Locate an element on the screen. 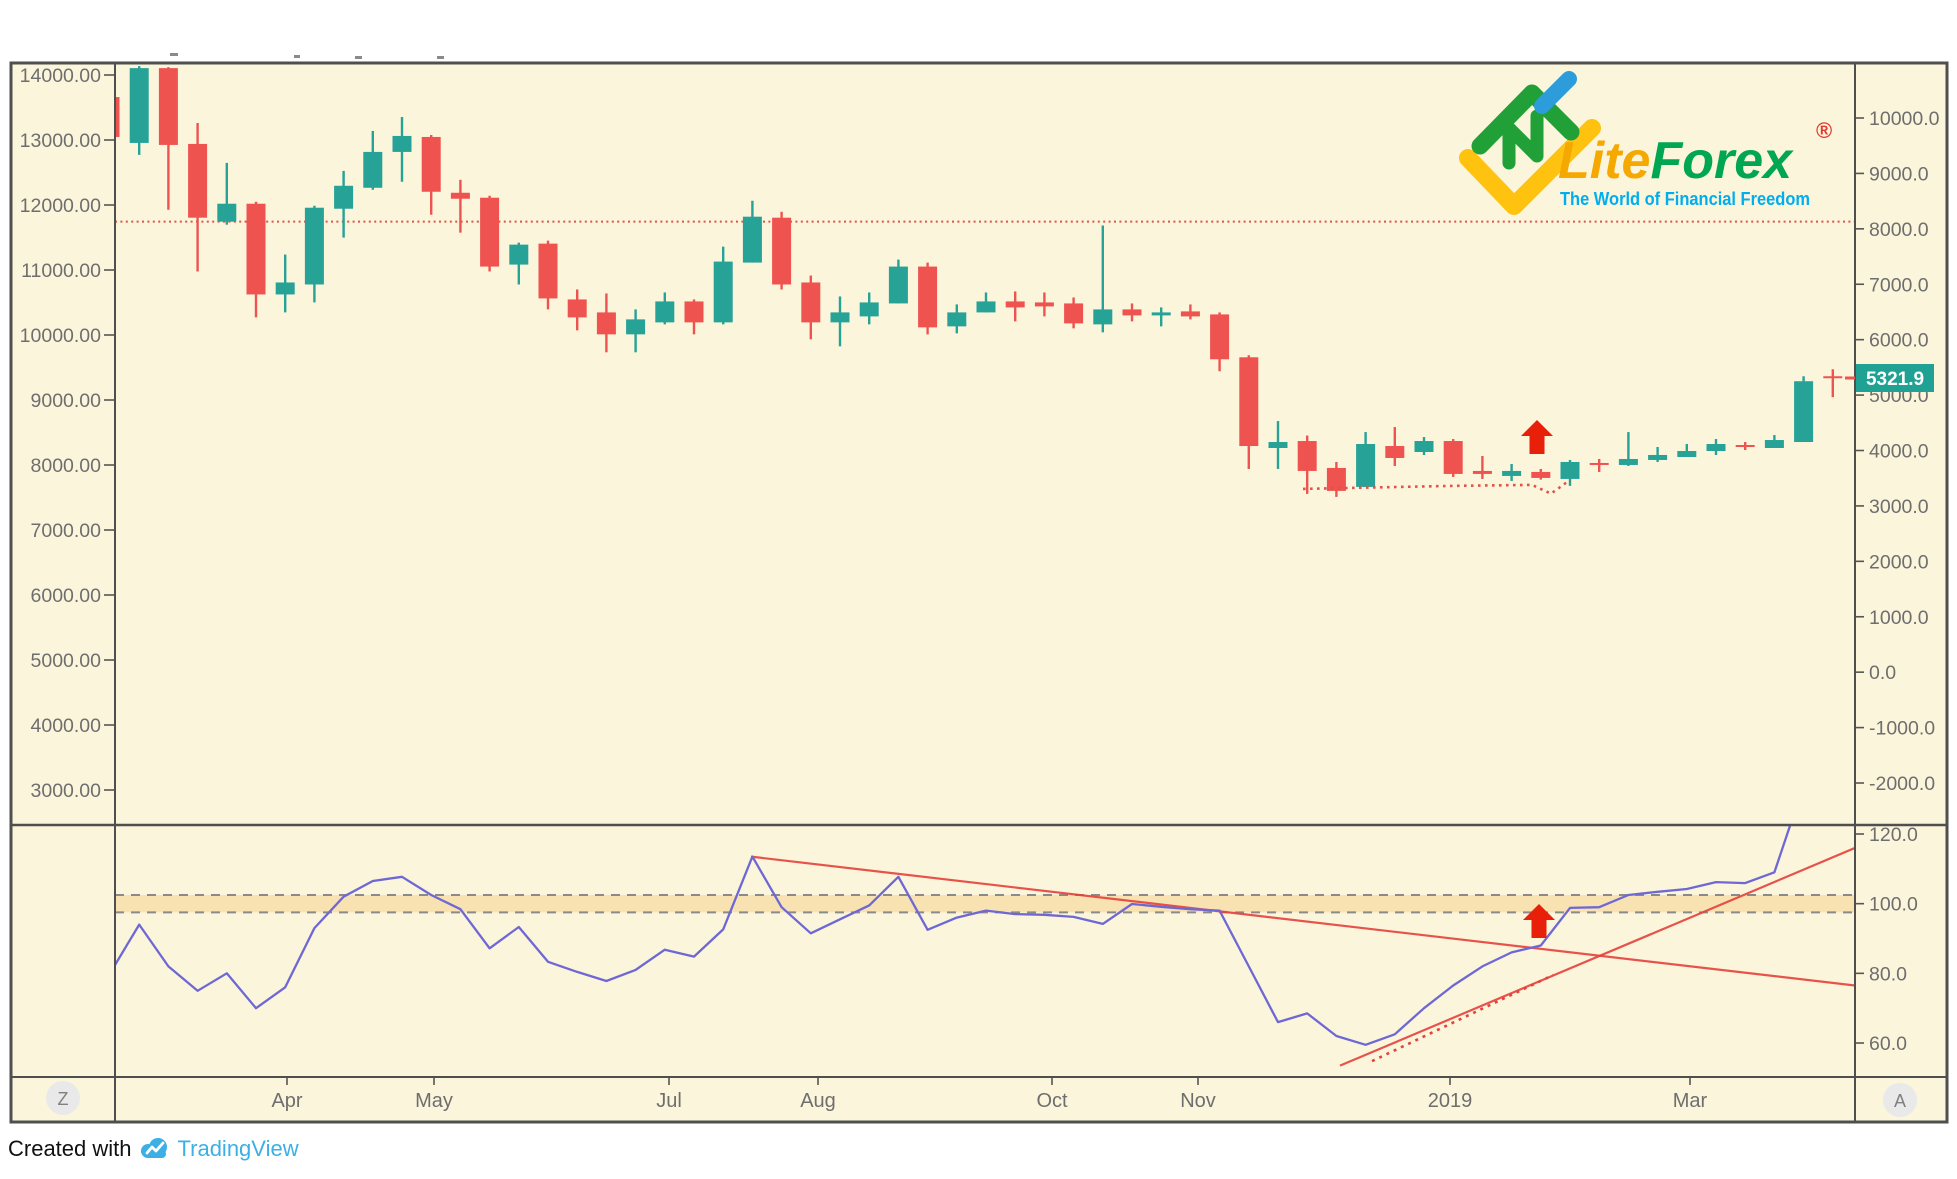  dotted-trendline is located at coordinates (1462, 1018).